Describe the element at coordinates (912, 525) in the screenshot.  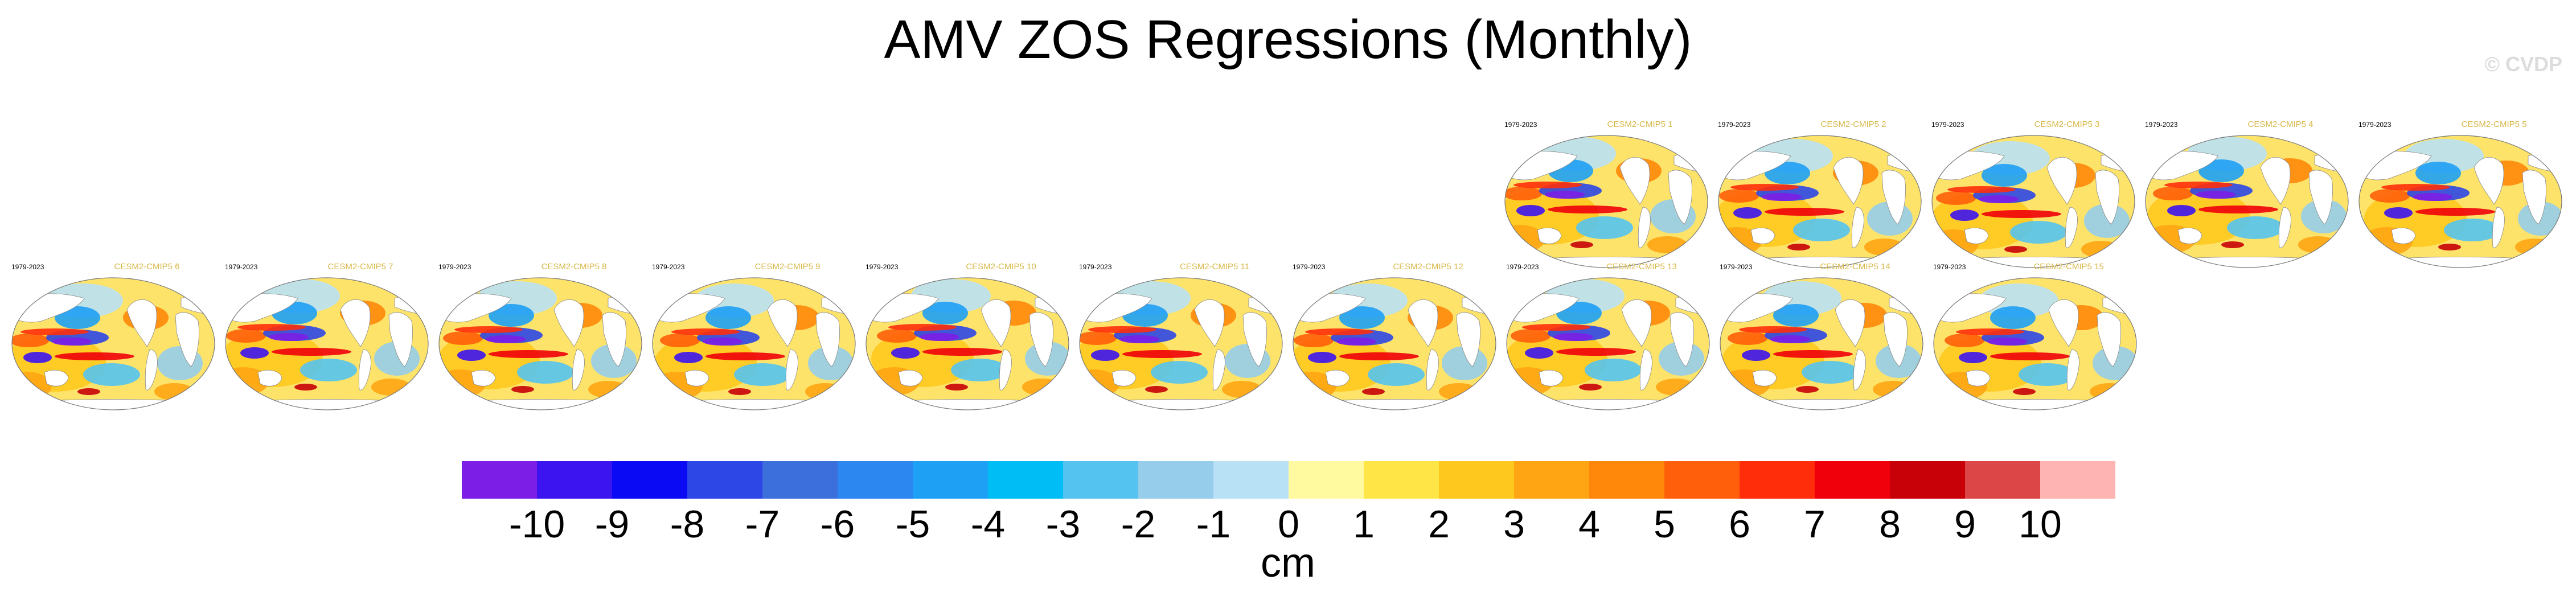
I see `colorbar-tick-label: -5` at that location.